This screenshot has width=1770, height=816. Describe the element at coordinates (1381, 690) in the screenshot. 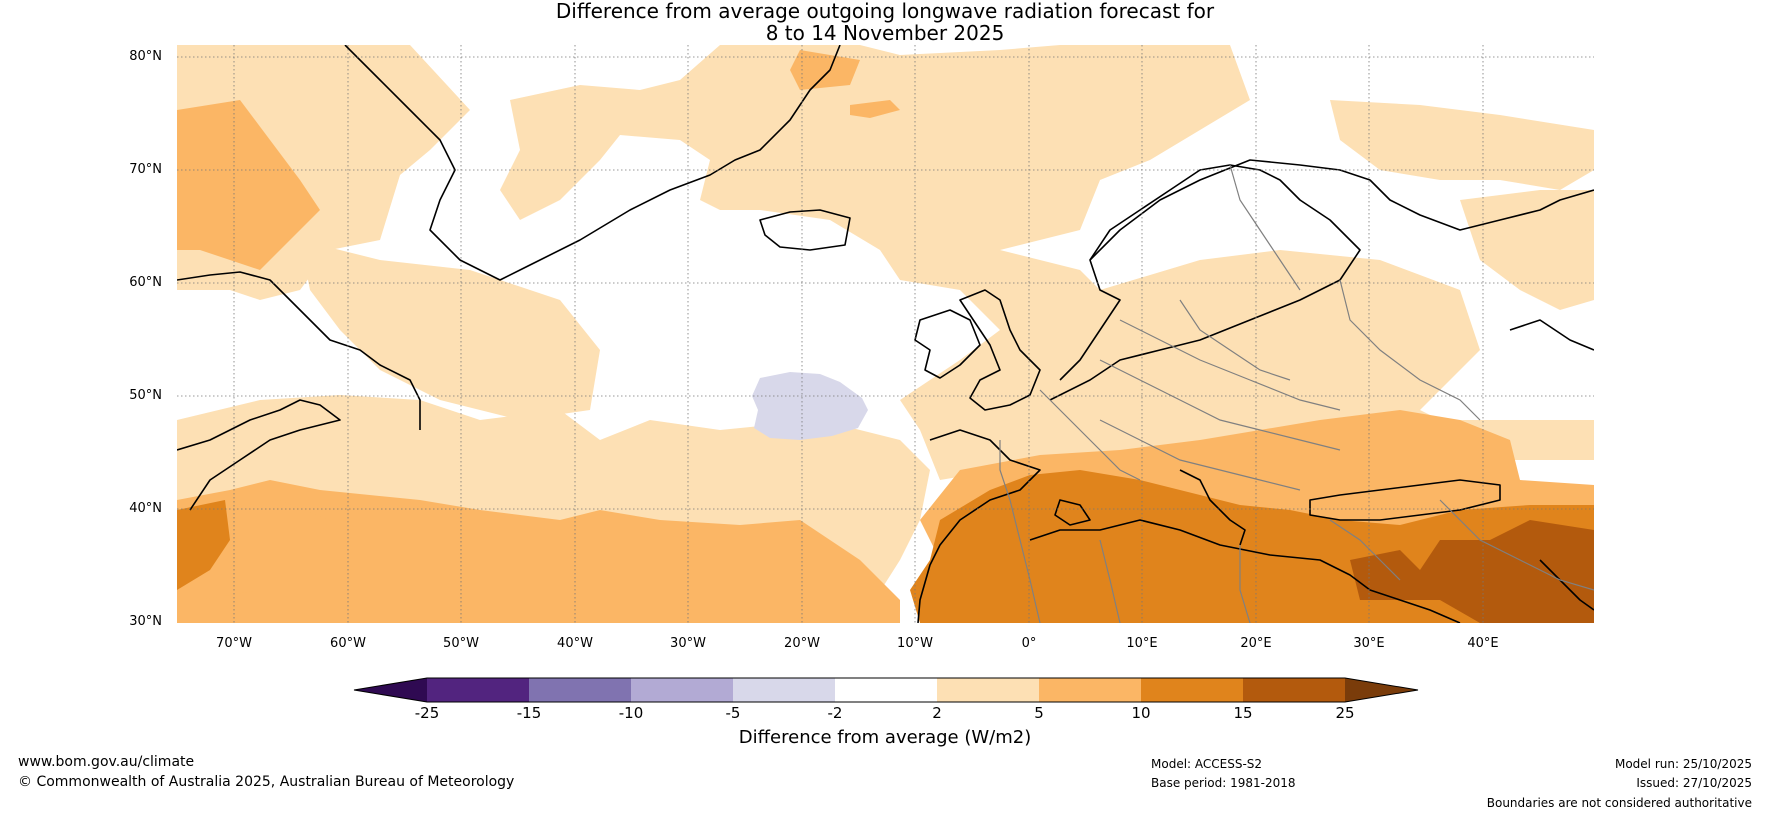

I see `colorbar-extend-high` at that location.